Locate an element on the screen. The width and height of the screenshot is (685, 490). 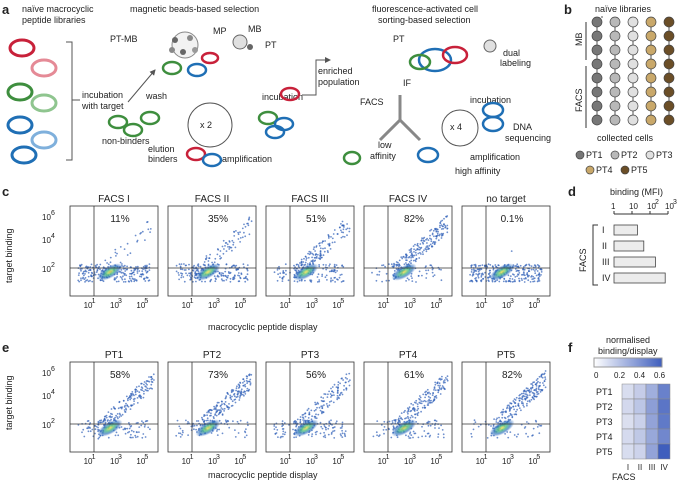
legend-swatch is located at coordinates (590, 170).